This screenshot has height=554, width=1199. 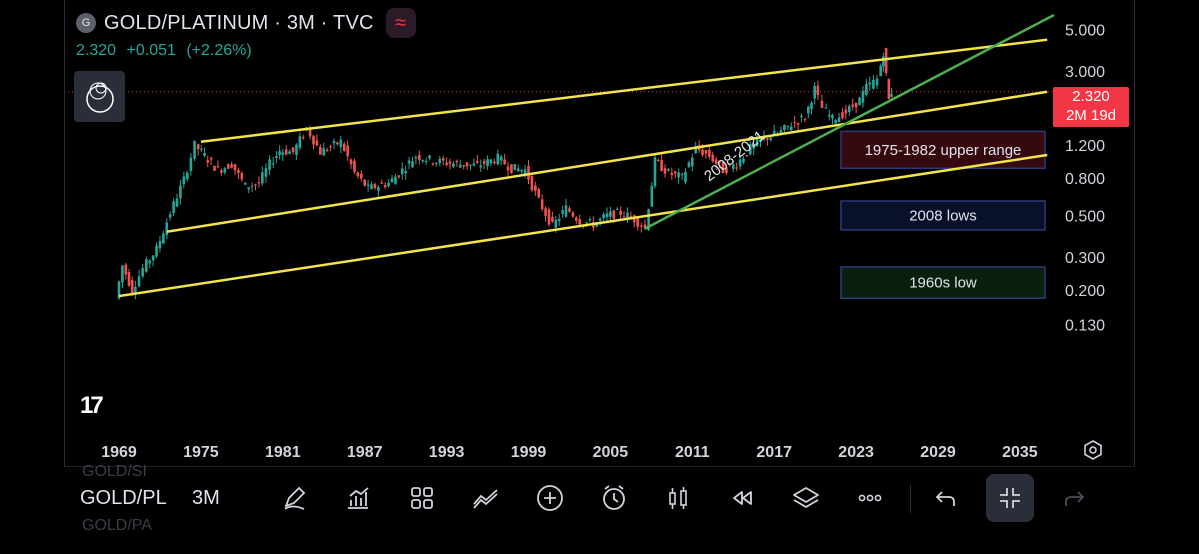 What do you see at coordinates (692, 452) in the screenshot?
I see `x-tick-label: 2011` at bounding box center [692, 452].